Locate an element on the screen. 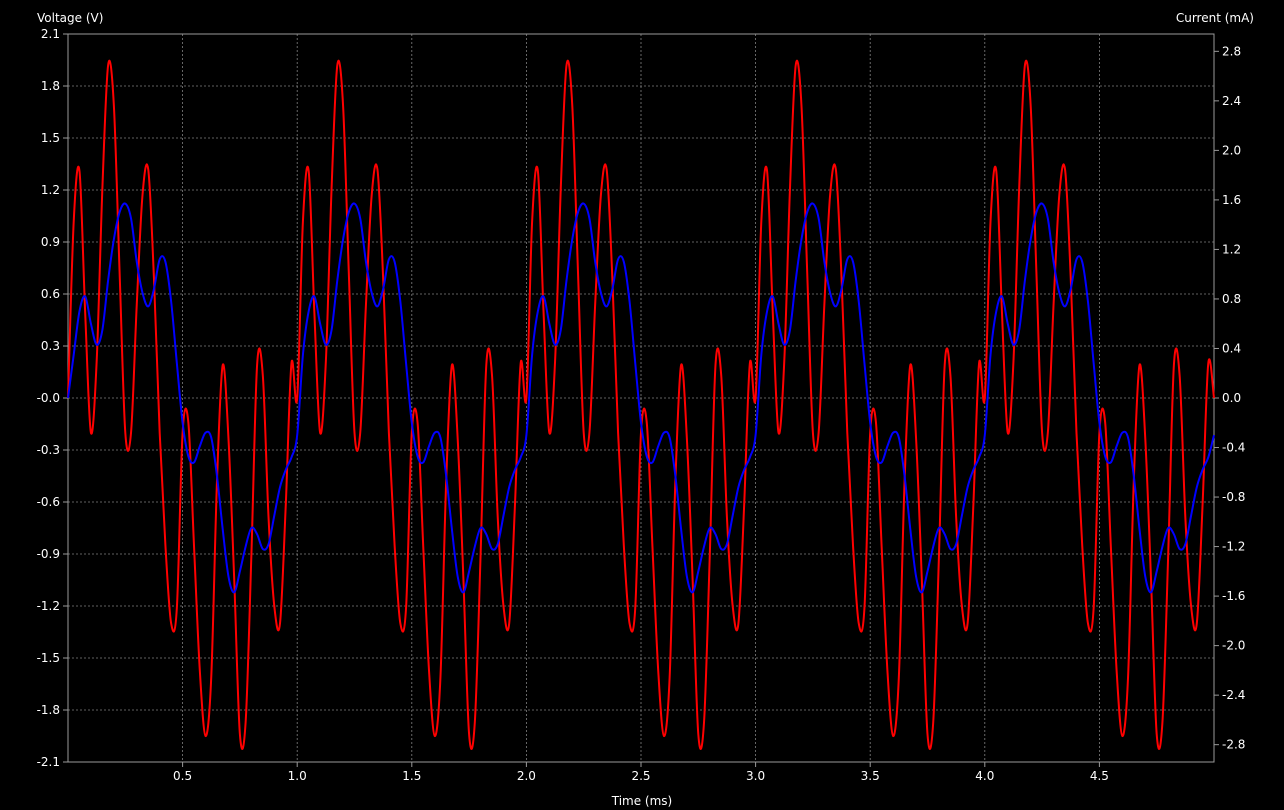 The height and width of the screenshot is (810, 1284). y-left-tick-label: -0.0 is located at coordinates (48, 398).